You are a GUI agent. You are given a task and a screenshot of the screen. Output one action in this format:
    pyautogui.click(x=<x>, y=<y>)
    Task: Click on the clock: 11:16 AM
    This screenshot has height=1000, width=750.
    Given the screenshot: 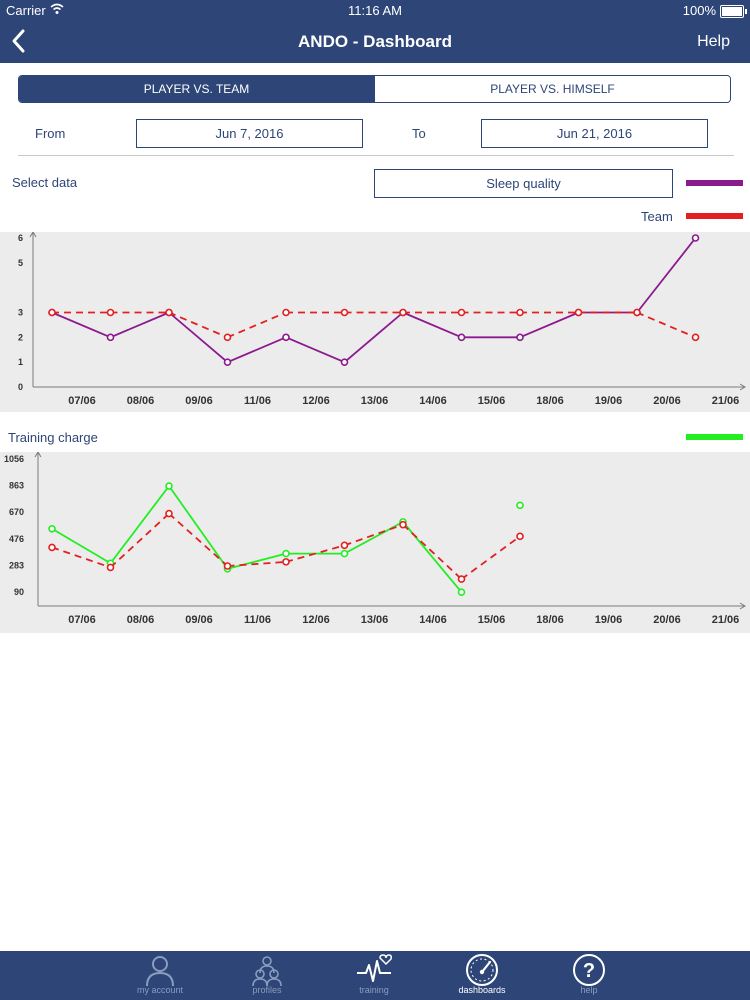 What is the action you would take?
    pyautogui.click(x=375, y=10)
    